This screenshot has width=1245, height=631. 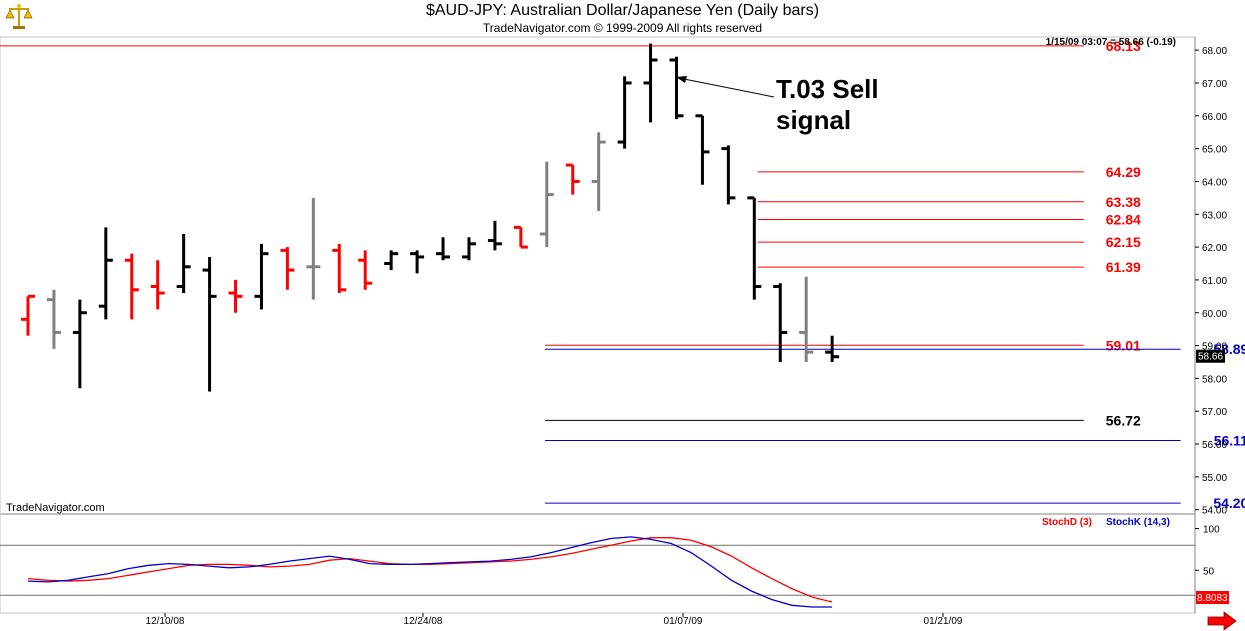 What do you see at coordinates (1123, 420) in the screenshot?
I see `level-label-56.72: 56.72` at bounding box center [1123, 420].